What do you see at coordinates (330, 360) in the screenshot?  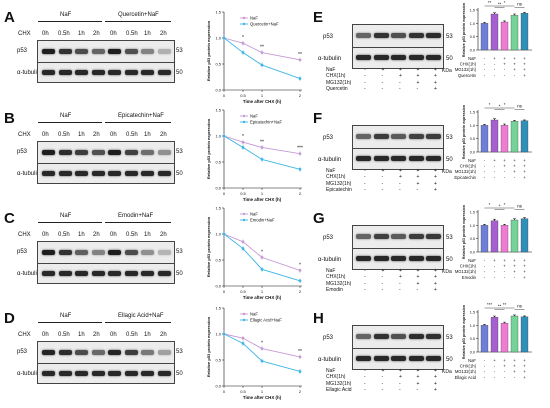 I see `protein-label-tubulin: α-tubulin` at bounding box center [330, 360].